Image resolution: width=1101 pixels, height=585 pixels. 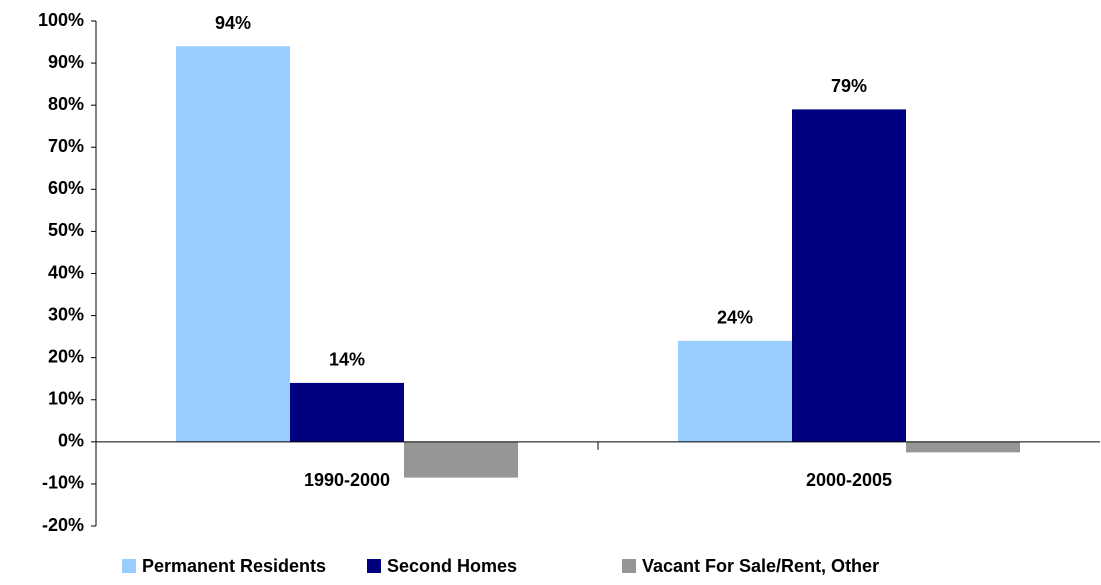 I want to click on legend-label: Permanent Residents, so click(x=234, y=566).